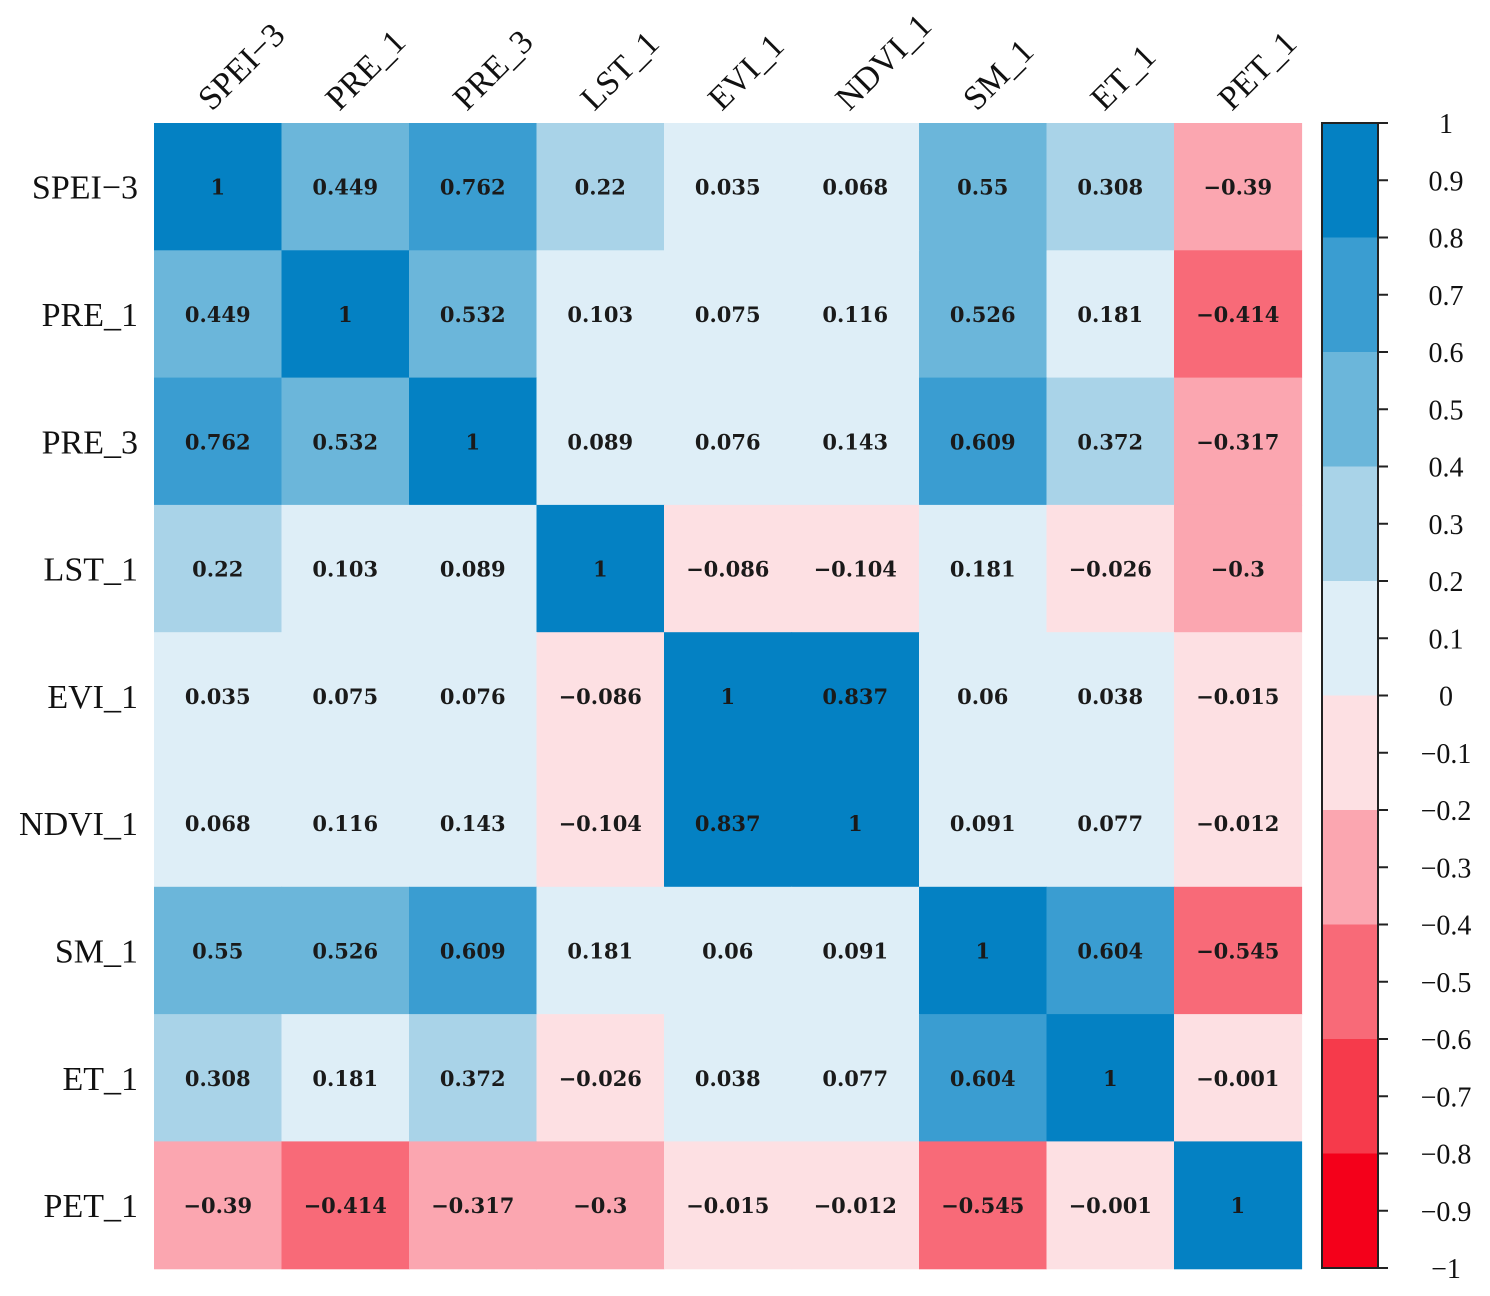 Image resolution: width=1490 pixels, height=1296 pixels. Describe the element at coordinates (1446, 1269) in the screenshot. I see `colorbar-tick-label: −1` at that location.